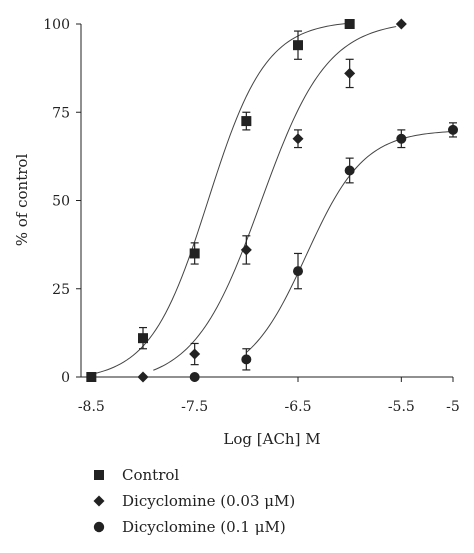 Image resolution: width=474 pixels, height=553 pixels. What do you see at coordinates (61, 113) in the screenshot?
I see `y-tick-label: 75` at bounding box center [61, 113].